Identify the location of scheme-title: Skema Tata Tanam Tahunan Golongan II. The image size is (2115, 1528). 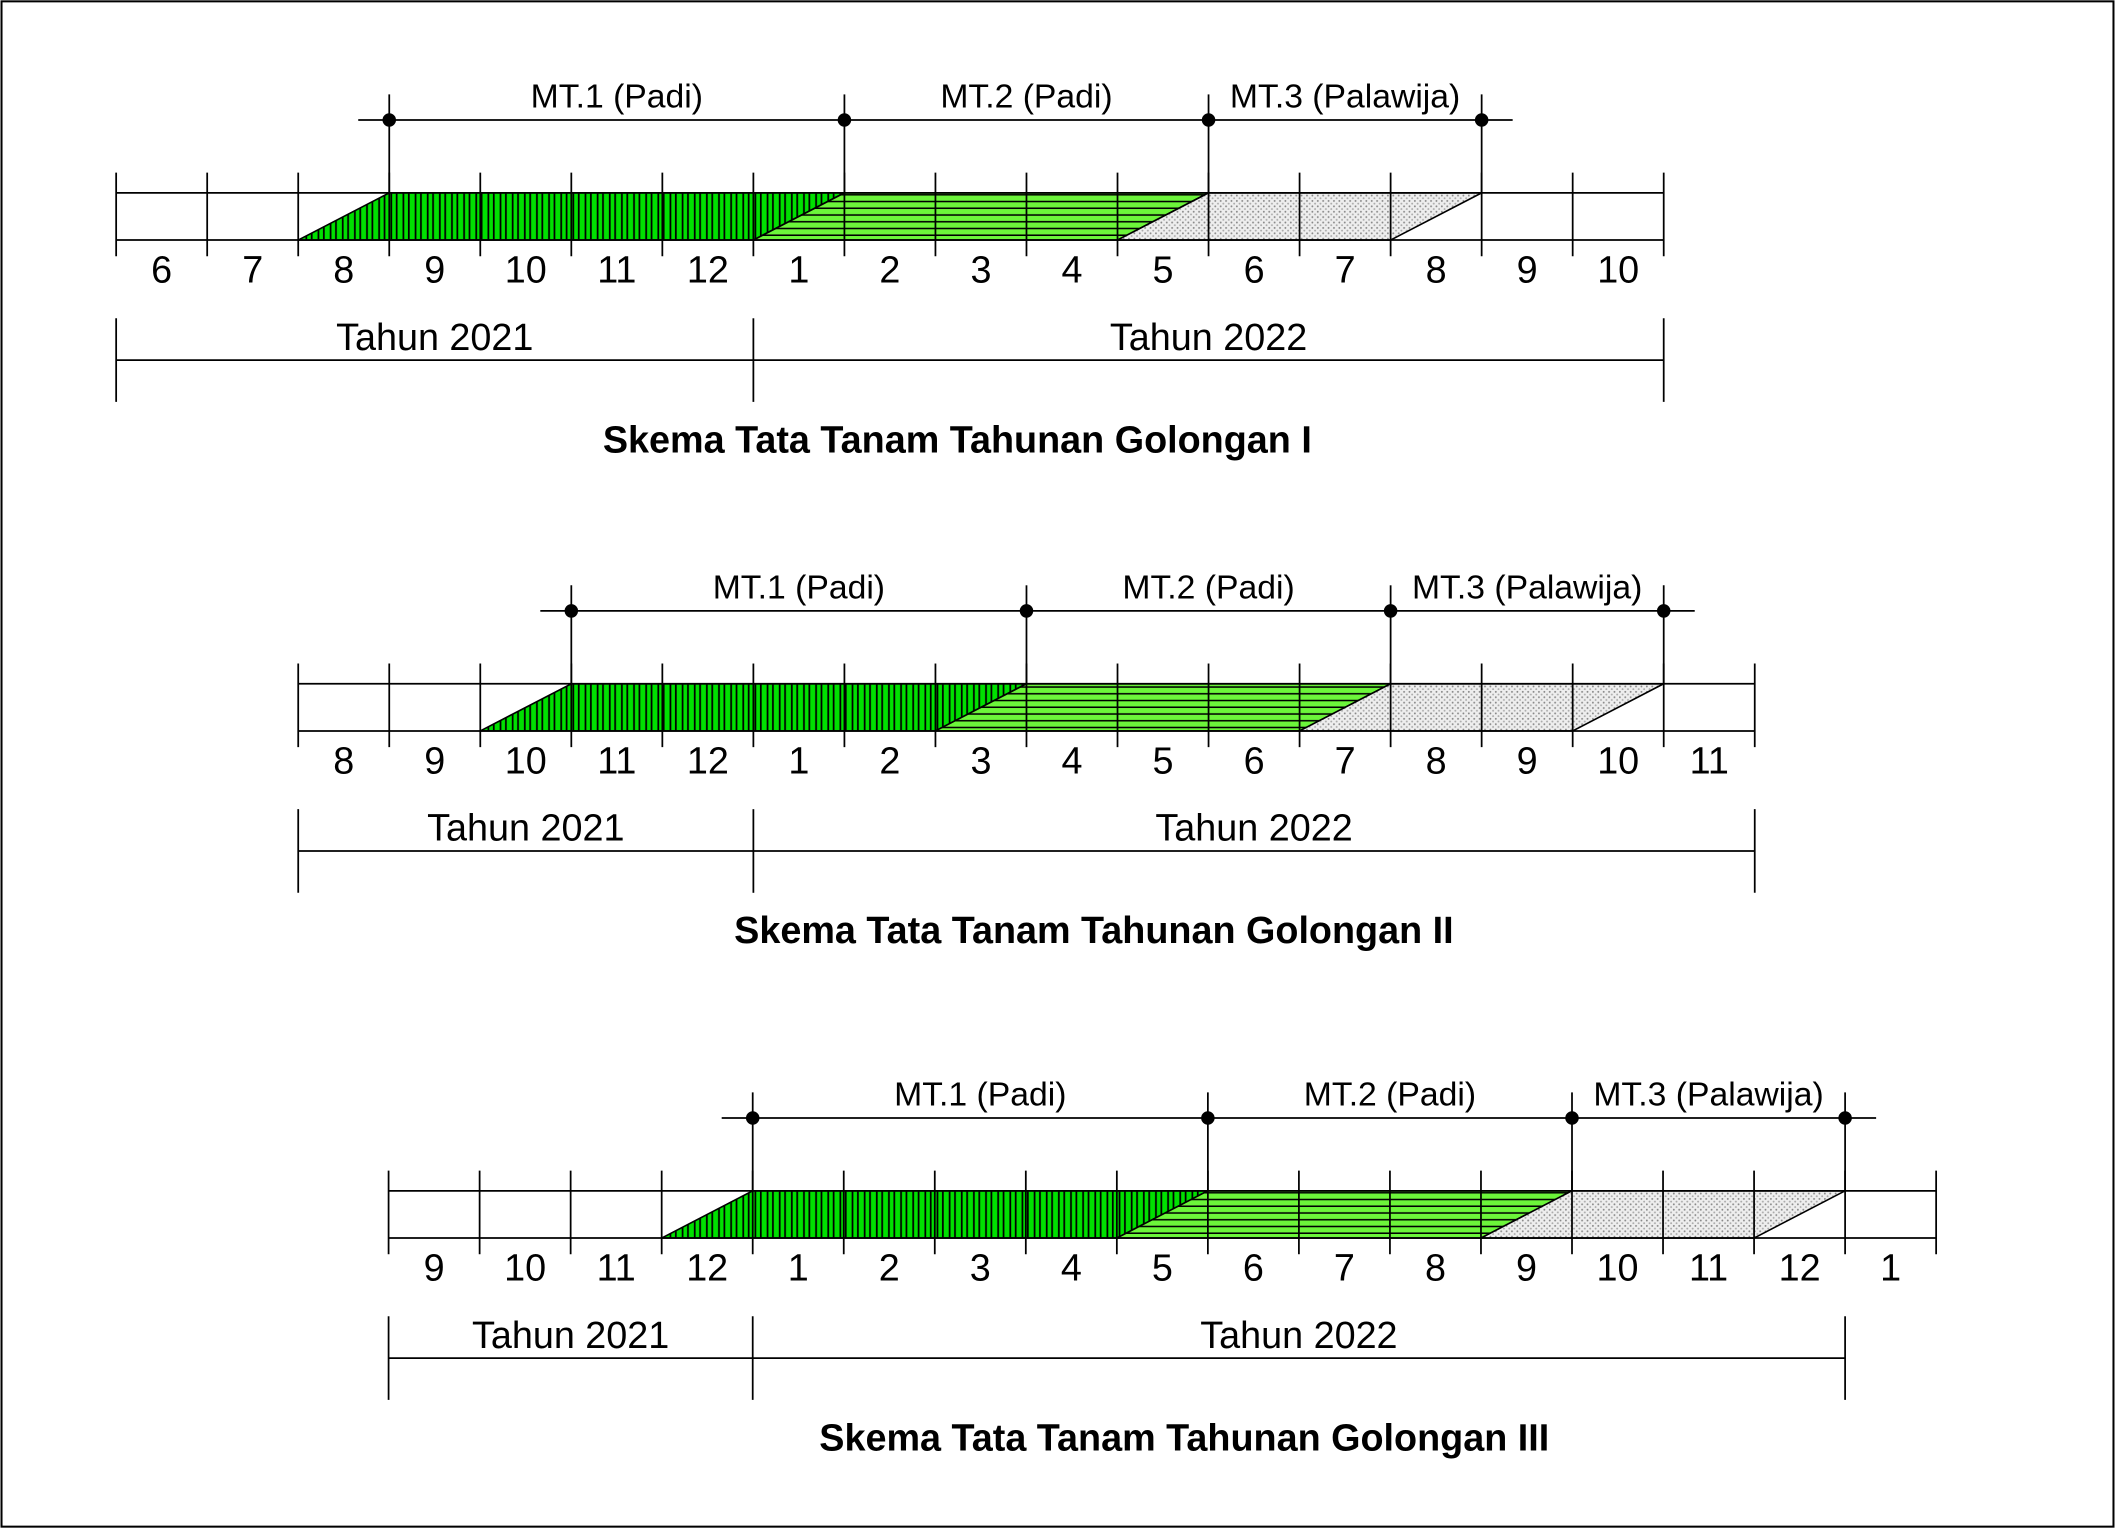
(1093, 931).